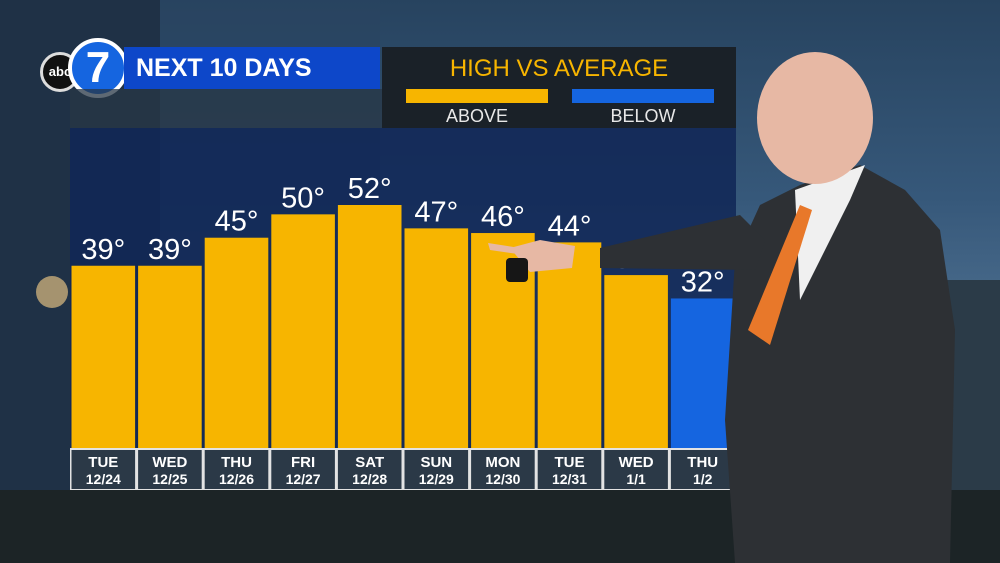 Image resolution: width=1000 pixels, height=563 pixels. Describe the element at coordinates (559, 87) in the screenshot. I see `legend: HIGH VS AVERAGE ABOVE BELOW` at that location.